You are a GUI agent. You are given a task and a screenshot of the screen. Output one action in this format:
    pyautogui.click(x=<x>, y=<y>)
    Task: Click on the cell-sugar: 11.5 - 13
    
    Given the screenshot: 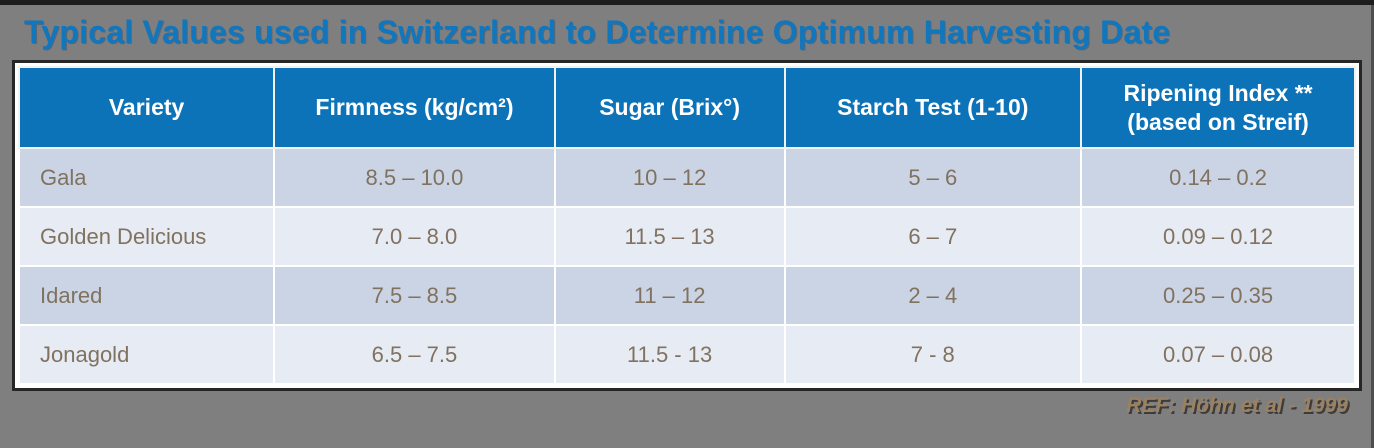 What is the action you would take?
    pyautogui.click(x=669, y=354)
    